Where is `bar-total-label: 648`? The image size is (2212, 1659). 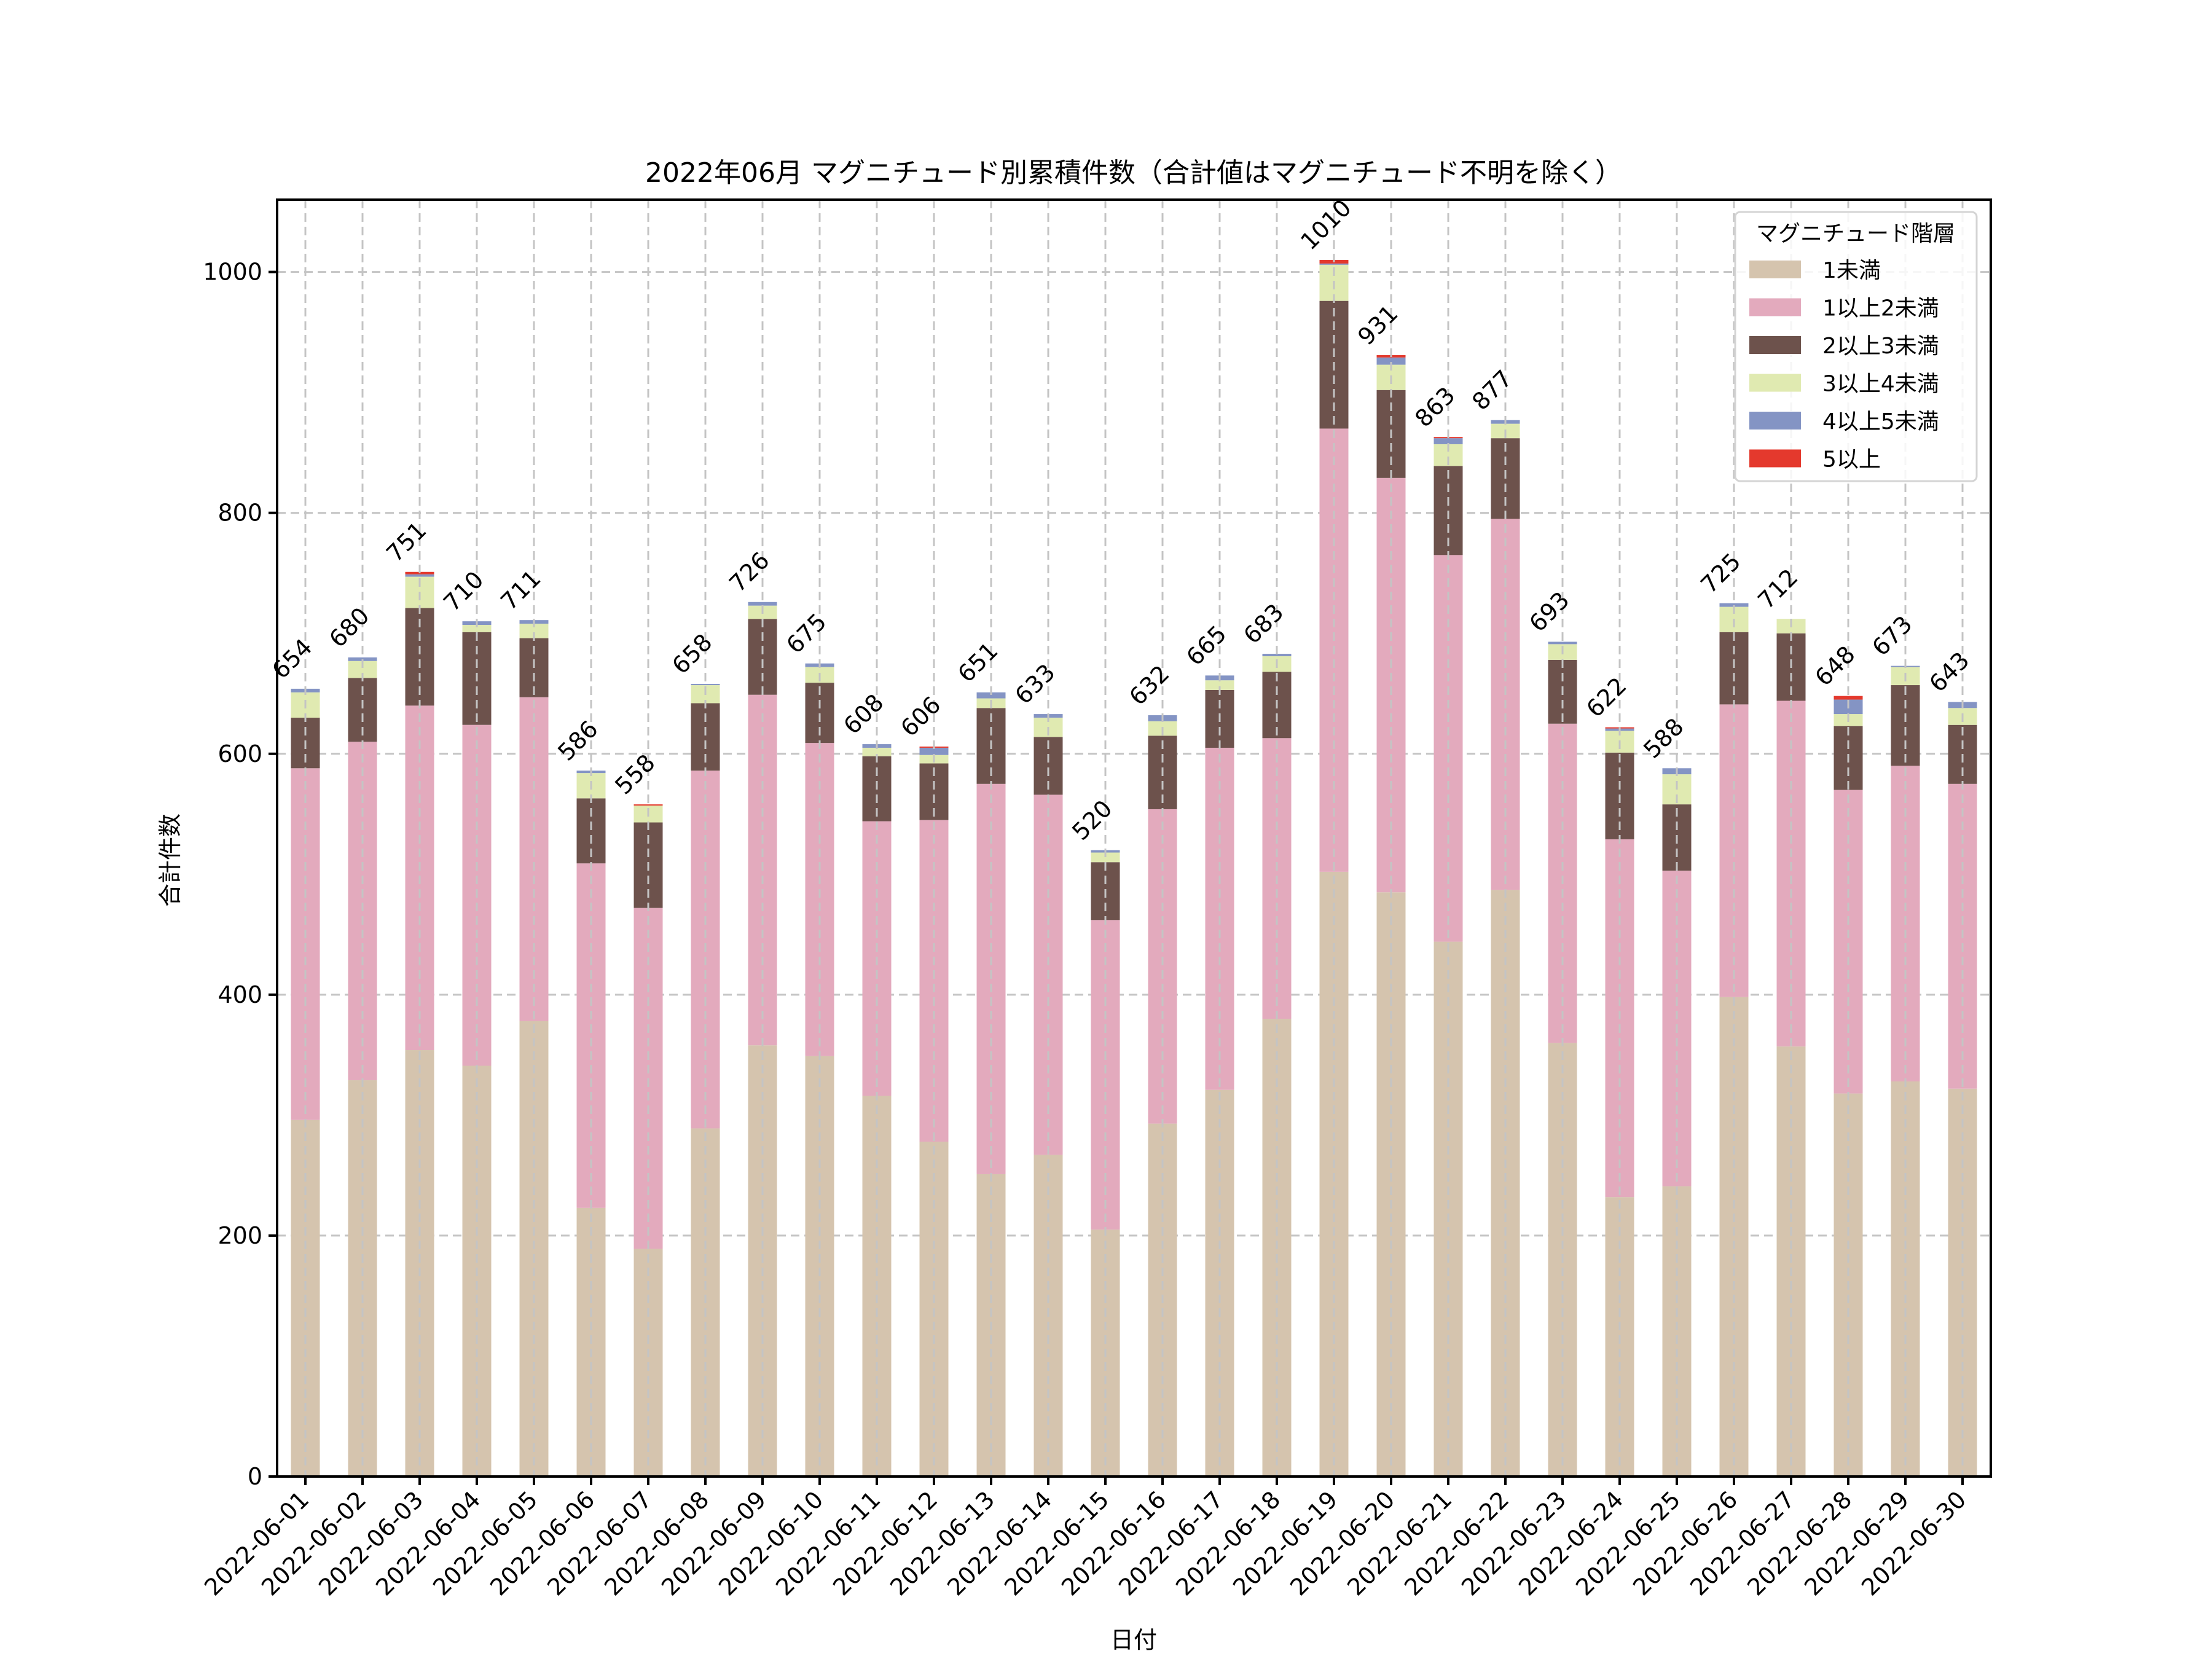
bar-total-label: 648 is located at coordinates (1835, 666).